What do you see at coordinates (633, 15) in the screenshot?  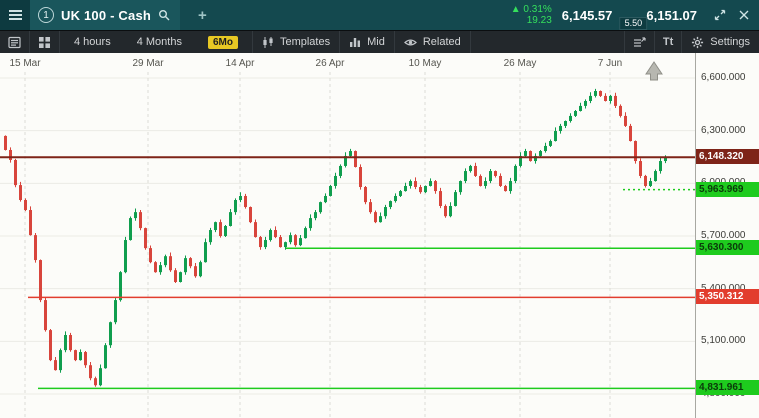 I see `sell-buy-prices: 6,145.57 6,151.07 5.50` at bounding box center [633, 15].